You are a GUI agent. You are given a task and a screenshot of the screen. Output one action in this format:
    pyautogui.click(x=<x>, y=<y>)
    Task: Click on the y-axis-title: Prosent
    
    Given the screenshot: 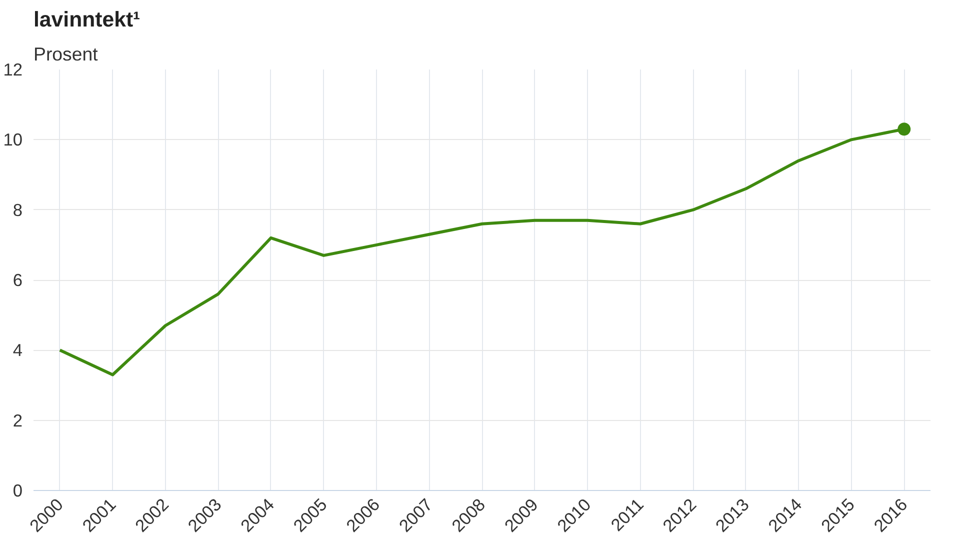 What is the action you would take?
    pyautogui.click(x=66, y=54)
    